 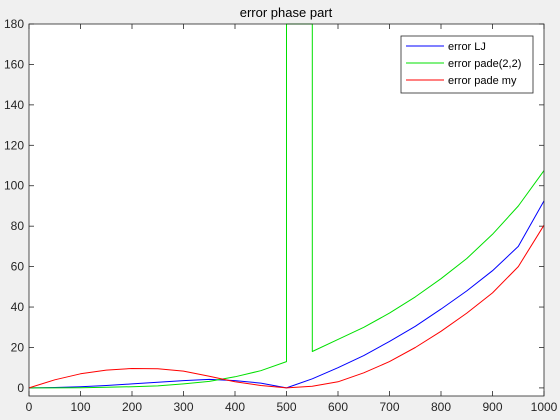 I want to click on y-tick-label: 20, so click(x=18, y=347).